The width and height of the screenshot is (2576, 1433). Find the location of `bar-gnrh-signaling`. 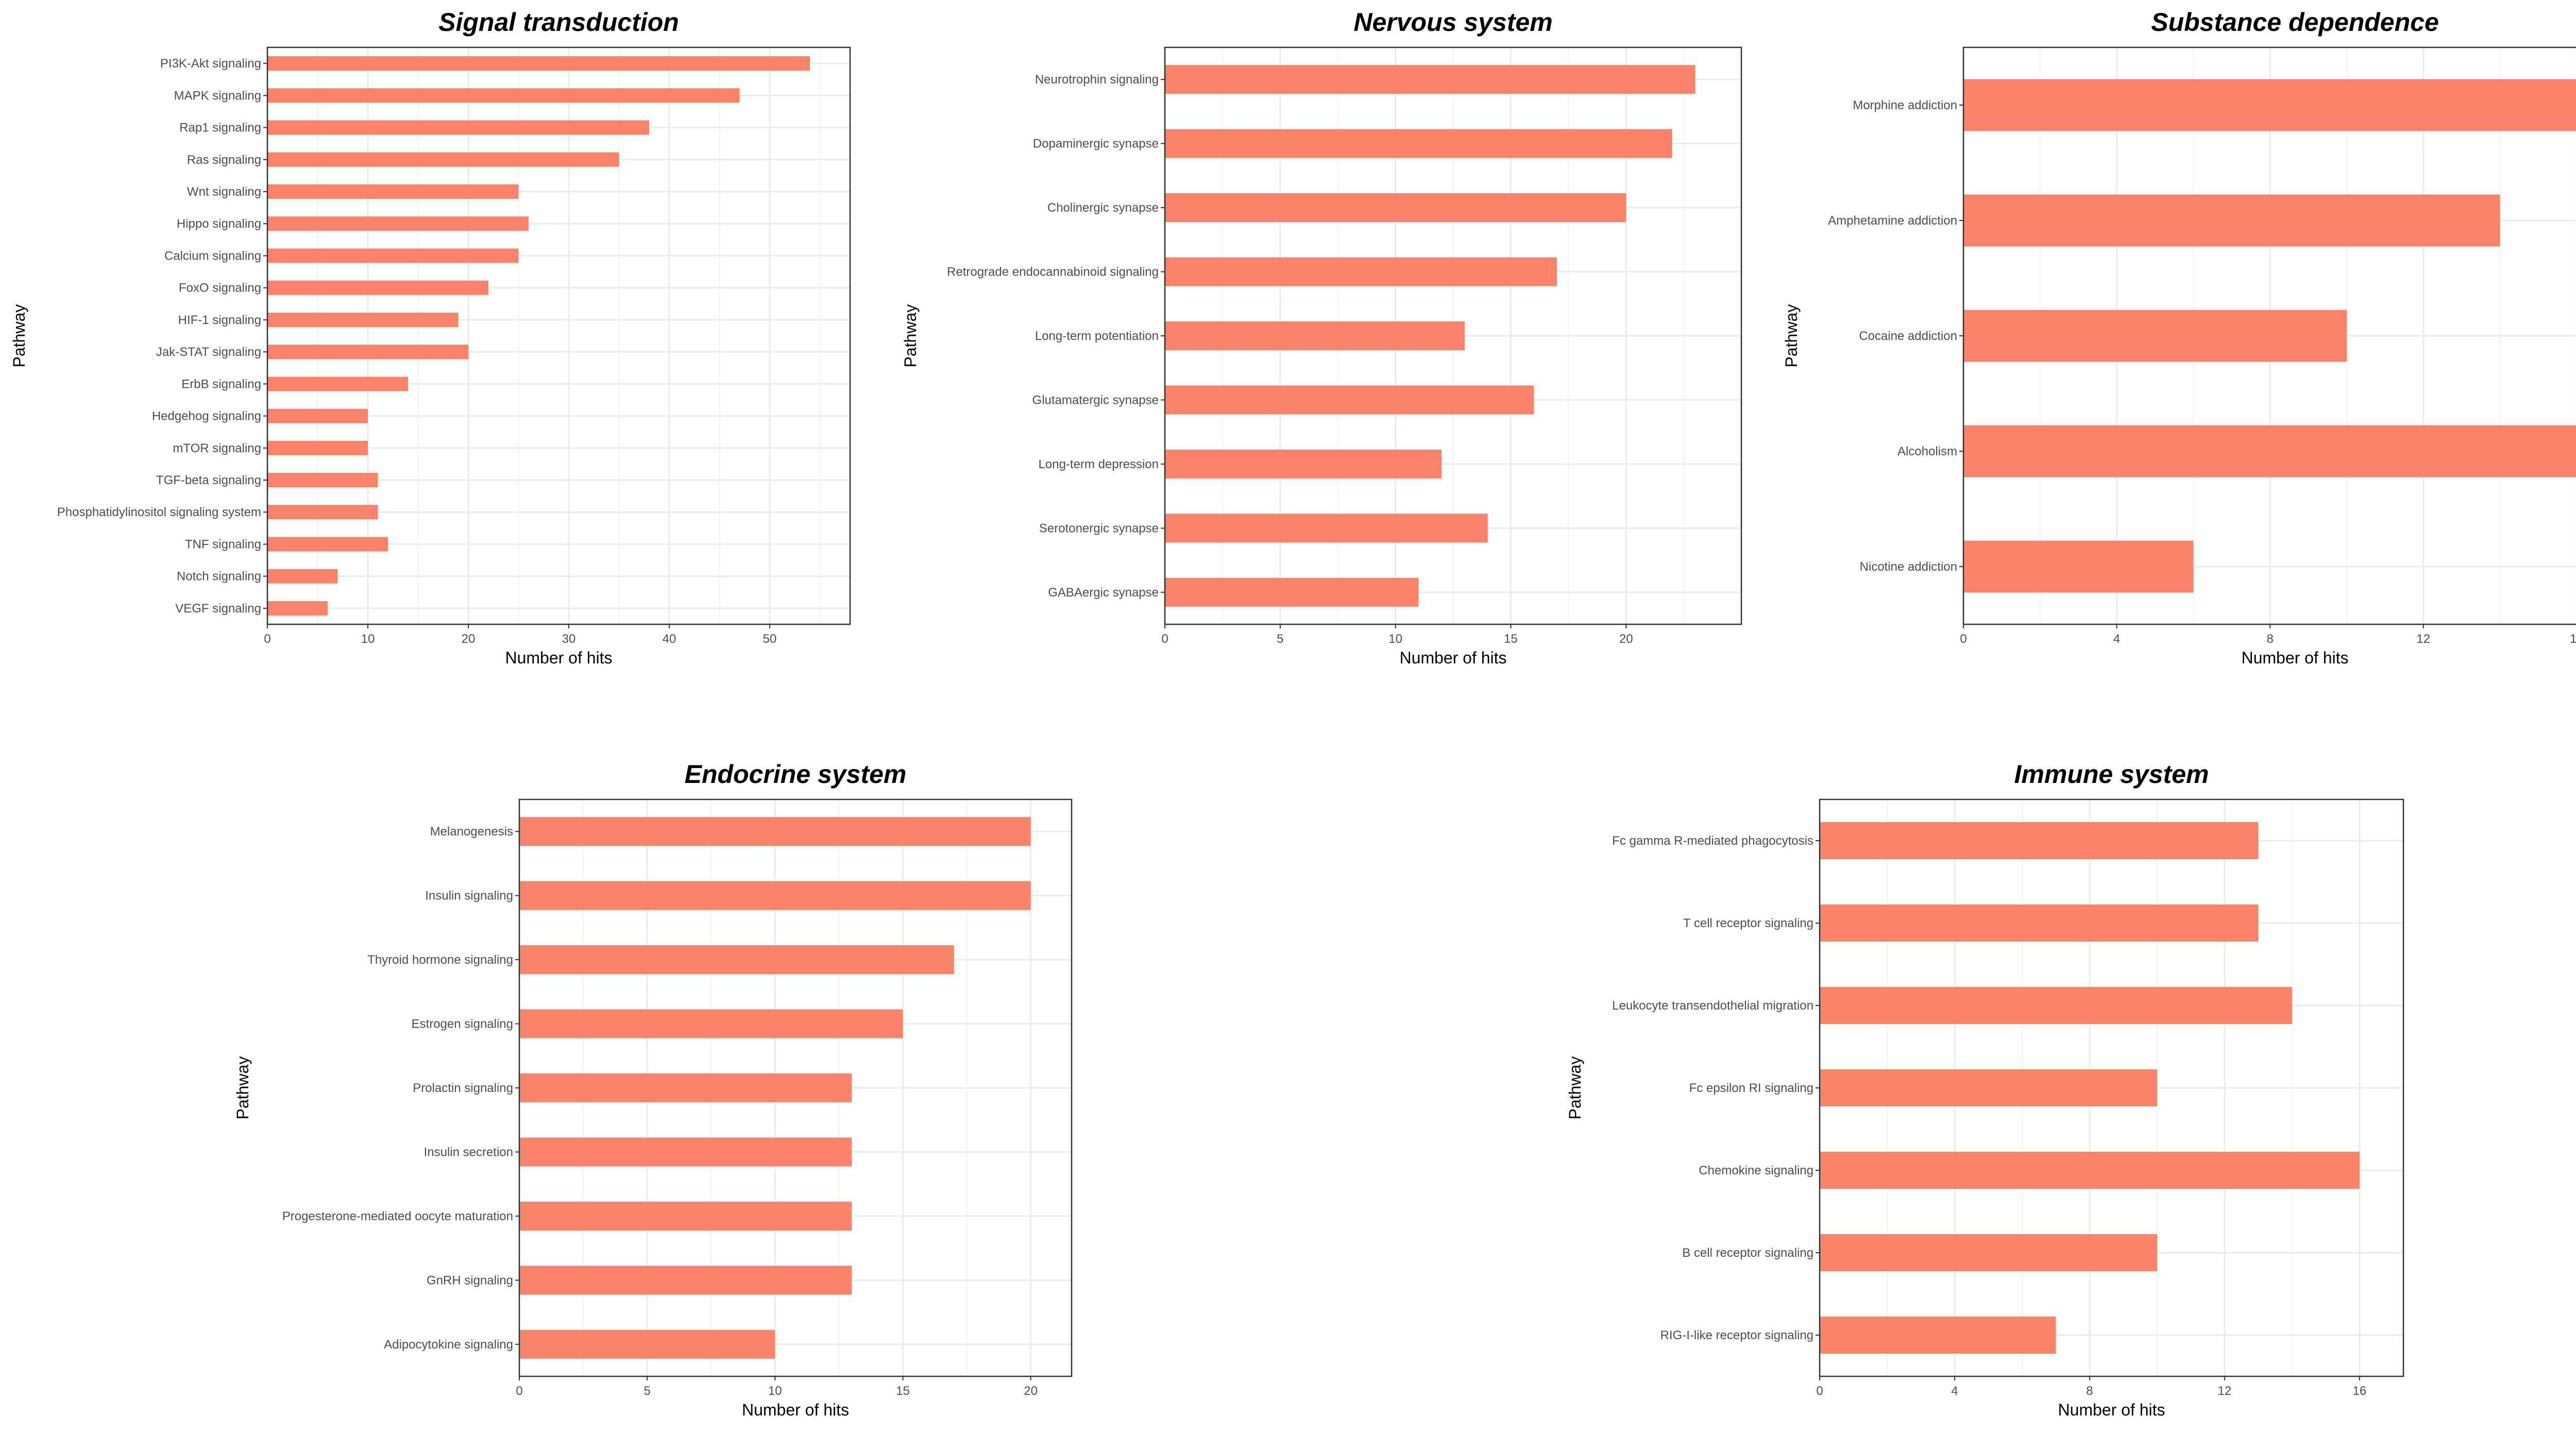

bar-gnrh-signaling is located at coordinates (685, 1280).